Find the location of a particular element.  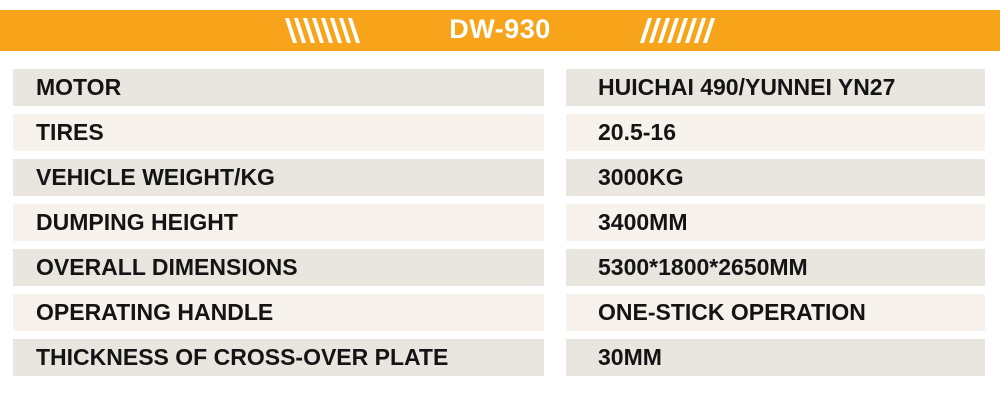

spec-value: ONE-STICK OPERATION is located at coordinates (775, 312).